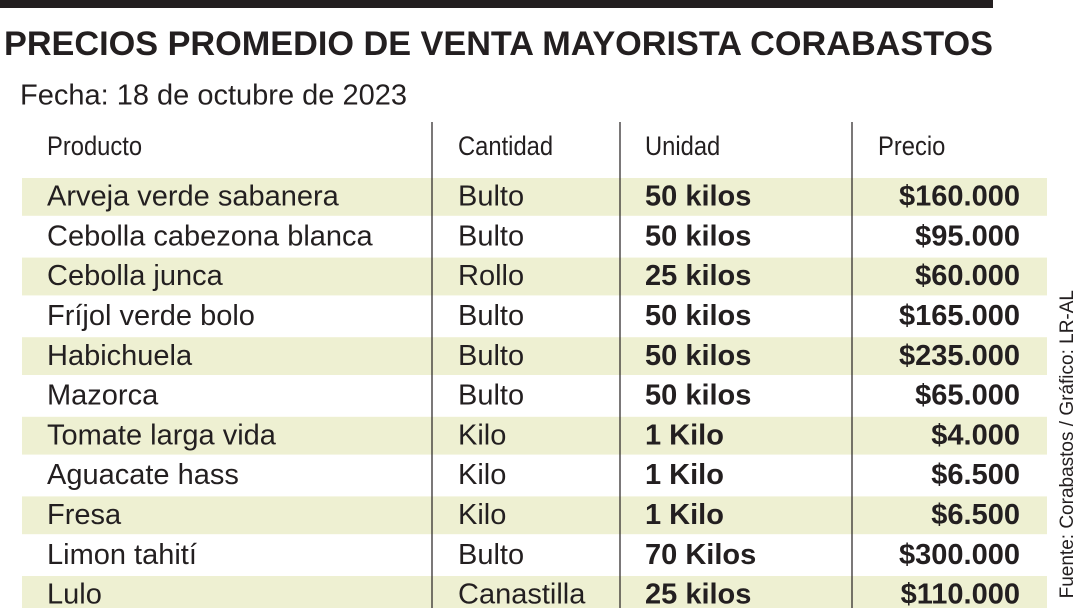 The height and width of the screenshot is (608, 1080). I want to click on price: $110.000, so click(960, 593).